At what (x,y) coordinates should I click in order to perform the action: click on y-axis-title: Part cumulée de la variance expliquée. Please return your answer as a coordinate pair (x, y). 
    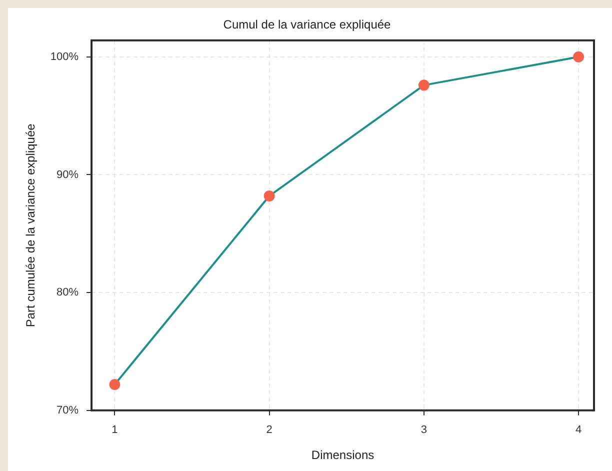
    Looking at the image, I should click on (31, 225).